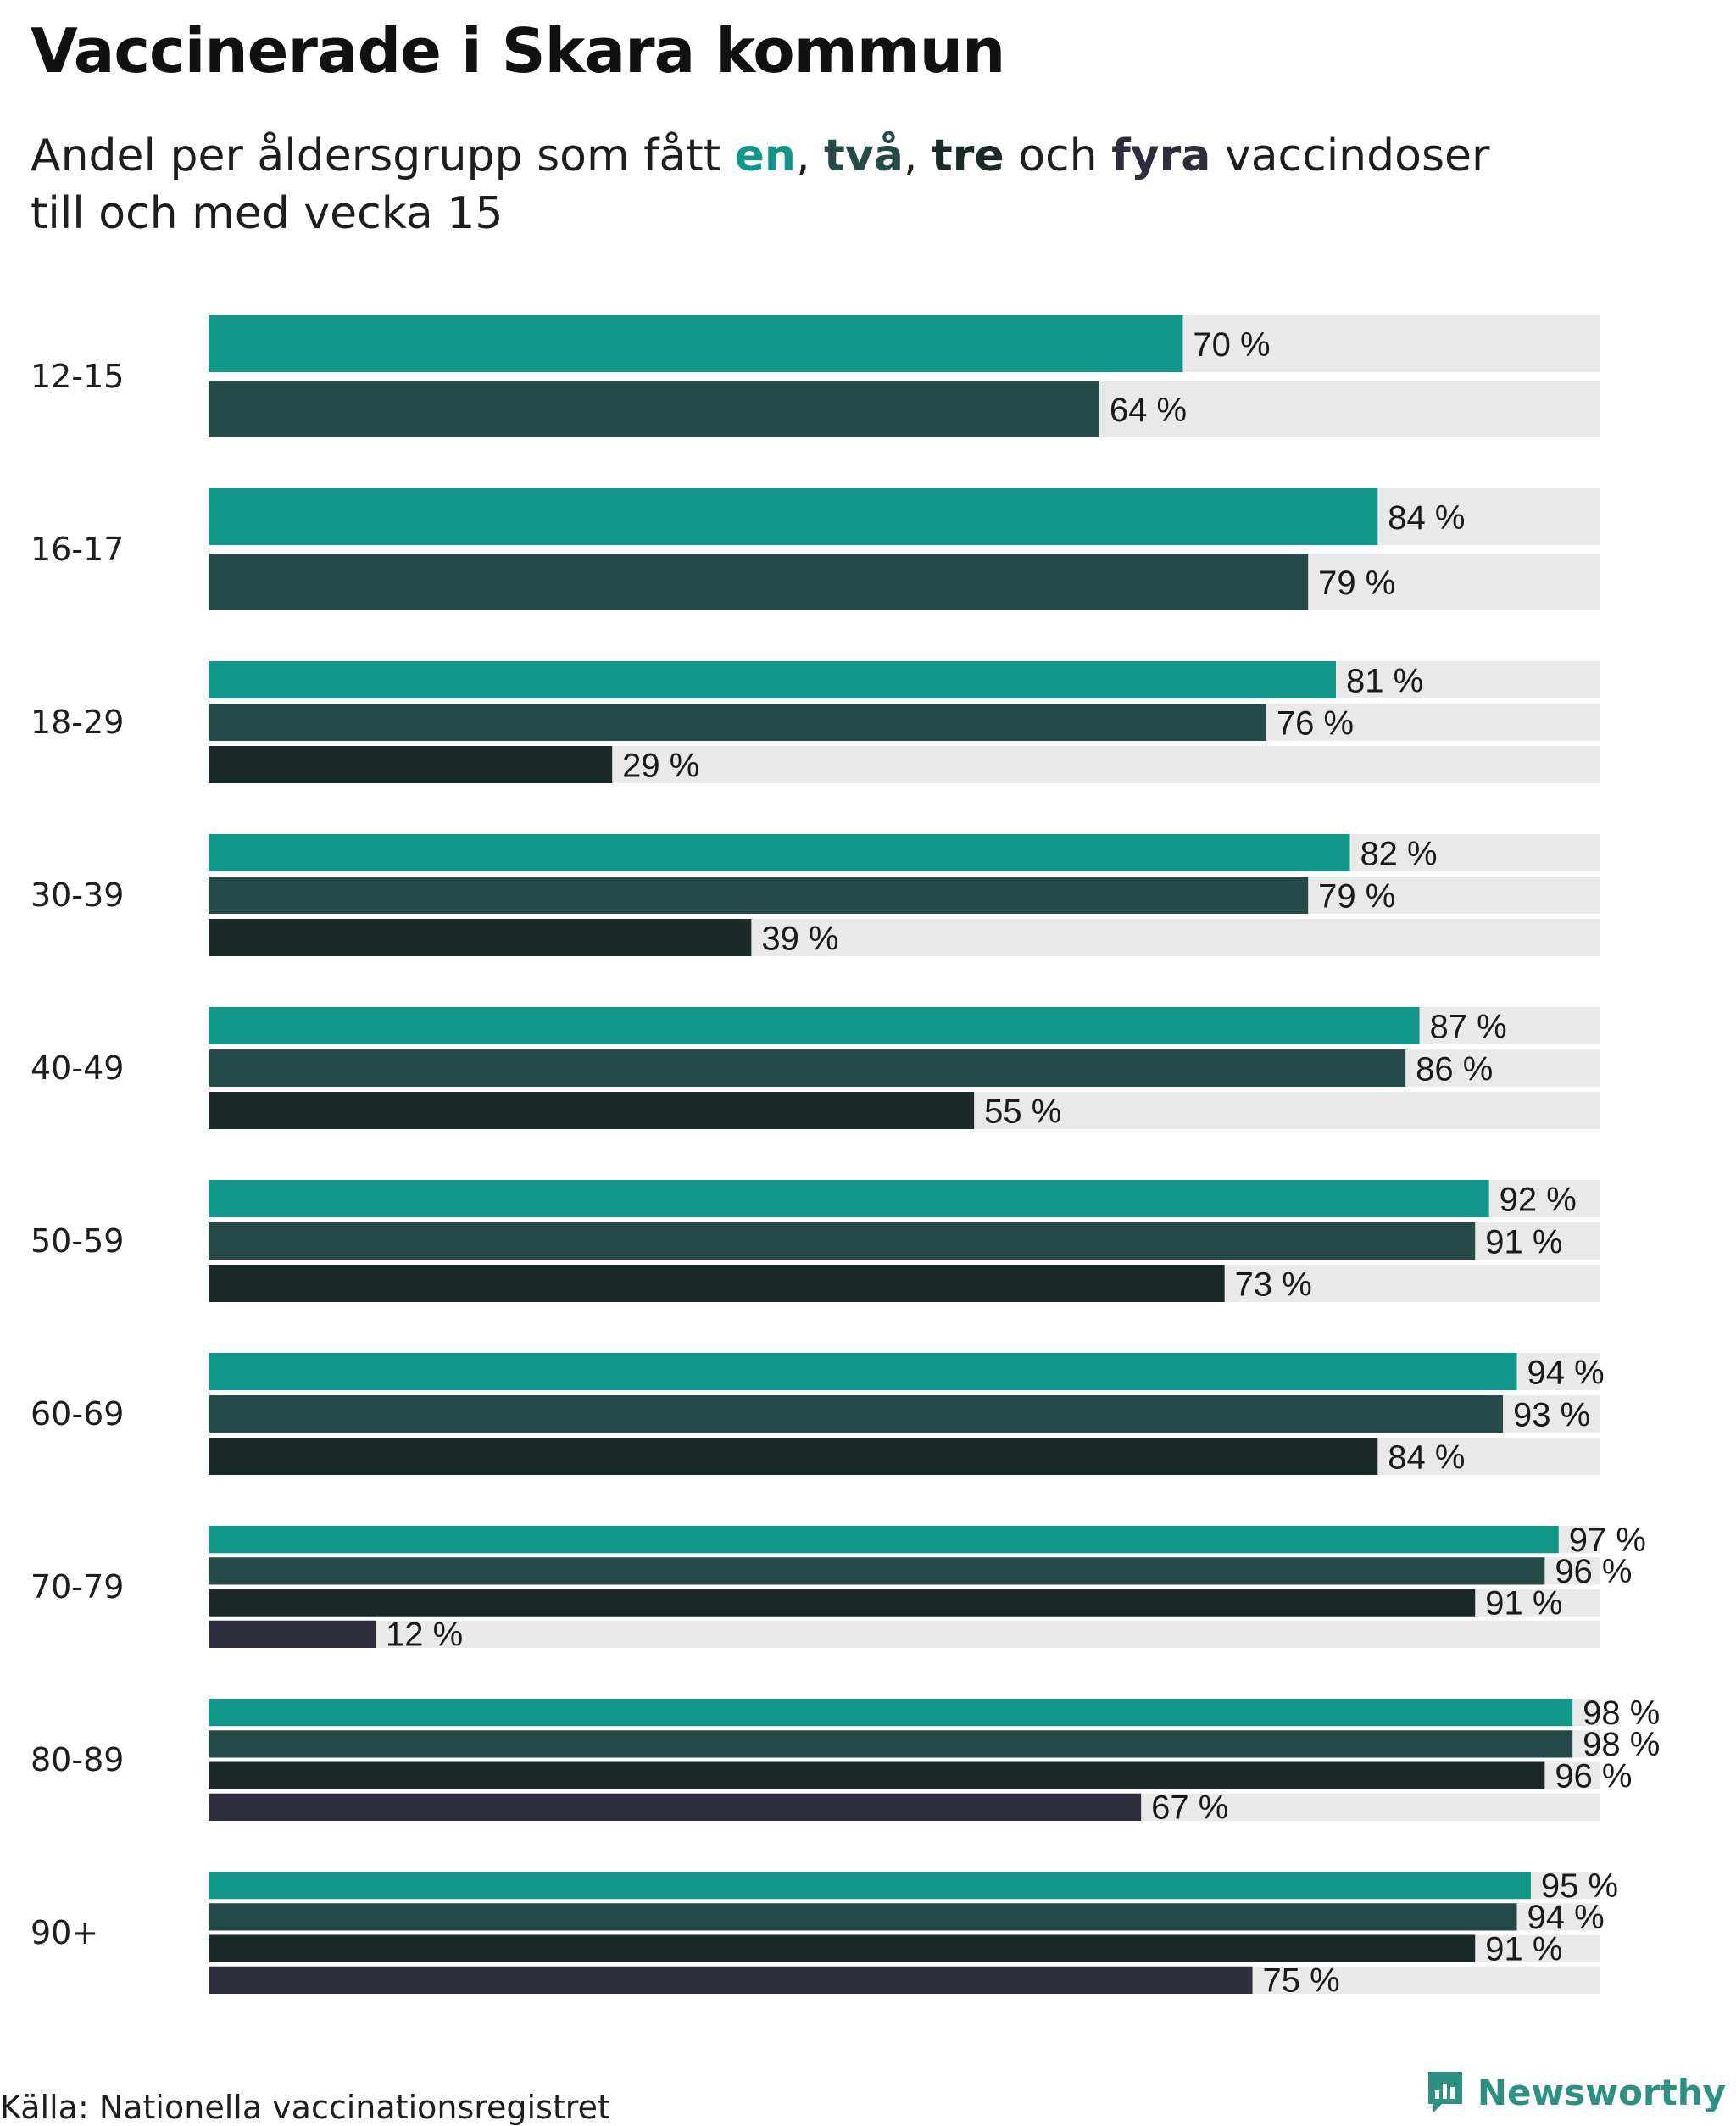 The image size is (1736, 2126). Describe the element at coordinates (1601, 2092) in the screenshot. I see `brand-name: Newsworthy` at that location.